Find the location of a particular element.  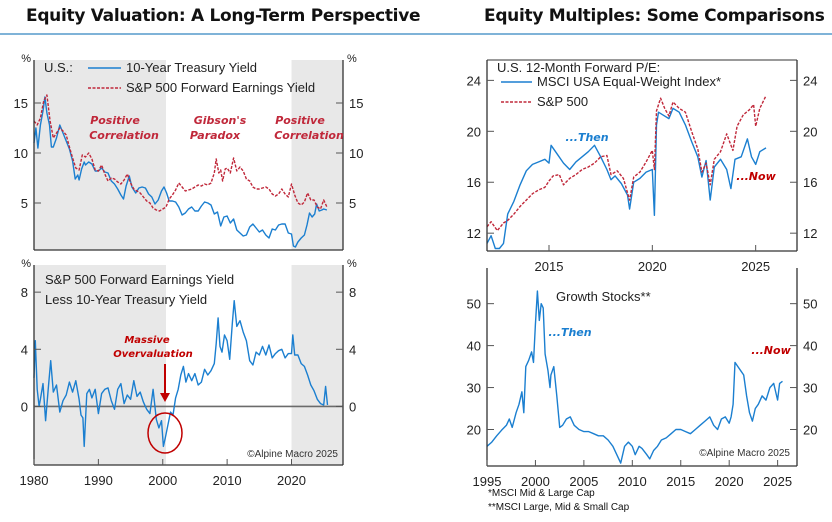

series-line-growth-stocks- is located at coordinates (634, 377).